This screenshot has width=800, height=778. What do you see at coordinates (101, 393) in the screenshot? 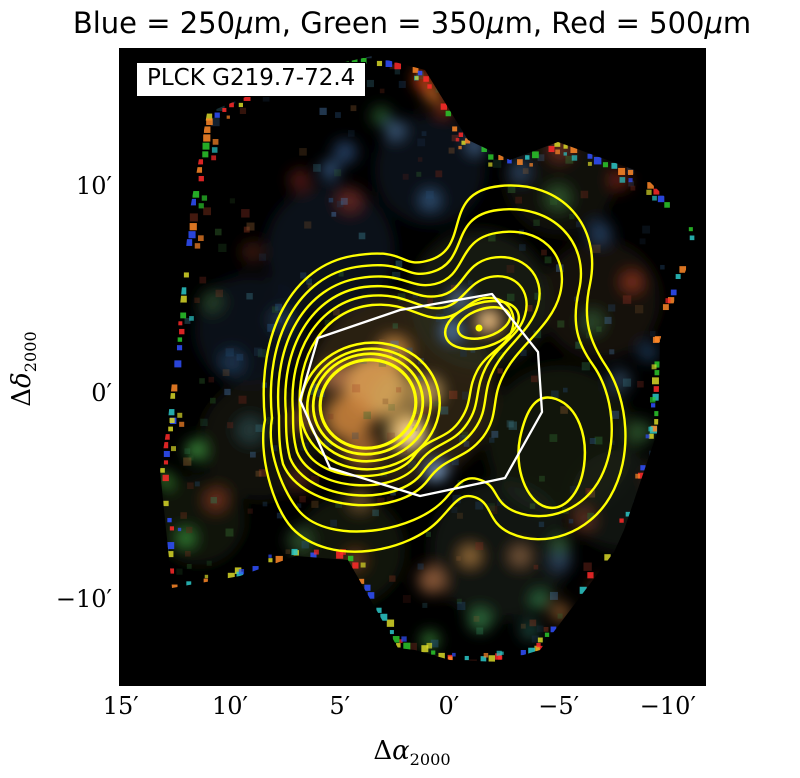
I see `y-tick-label: 0′` at bounding box center [101, 393].